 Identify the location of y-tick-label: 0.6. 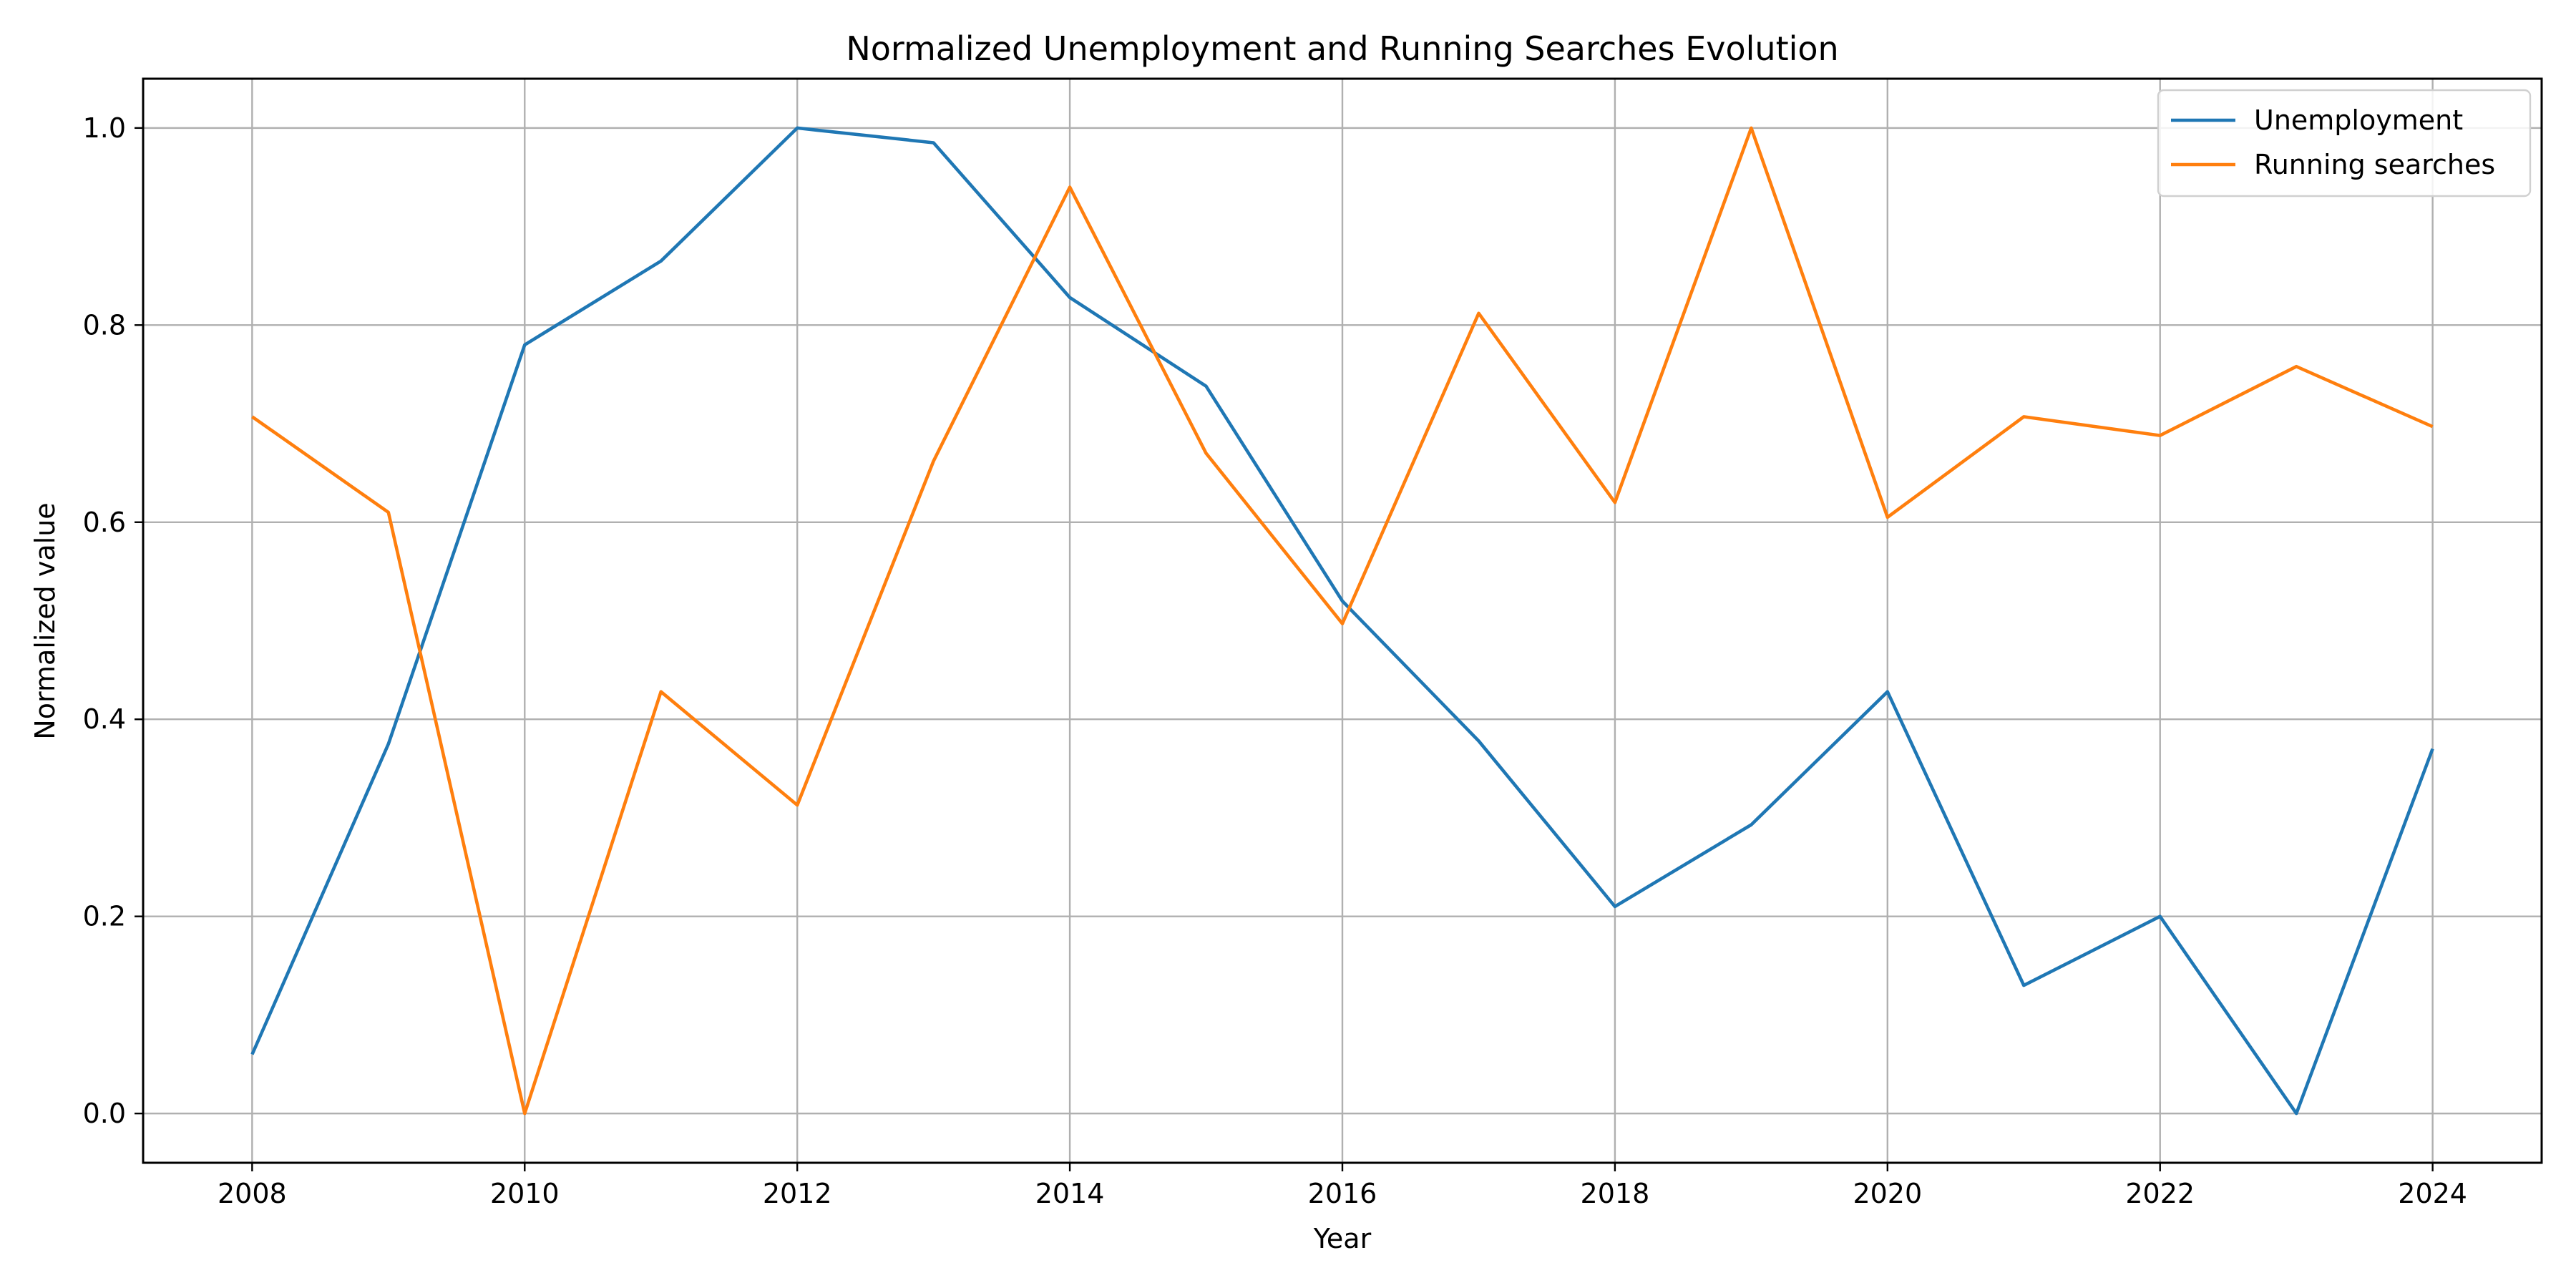
(104, 522).